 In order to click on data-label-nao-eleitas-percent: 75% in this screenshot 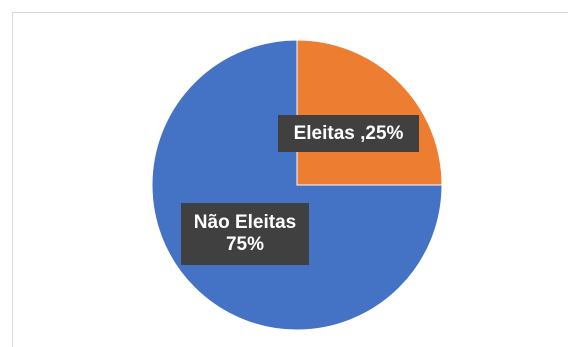, I will do `click(245, 244)`.